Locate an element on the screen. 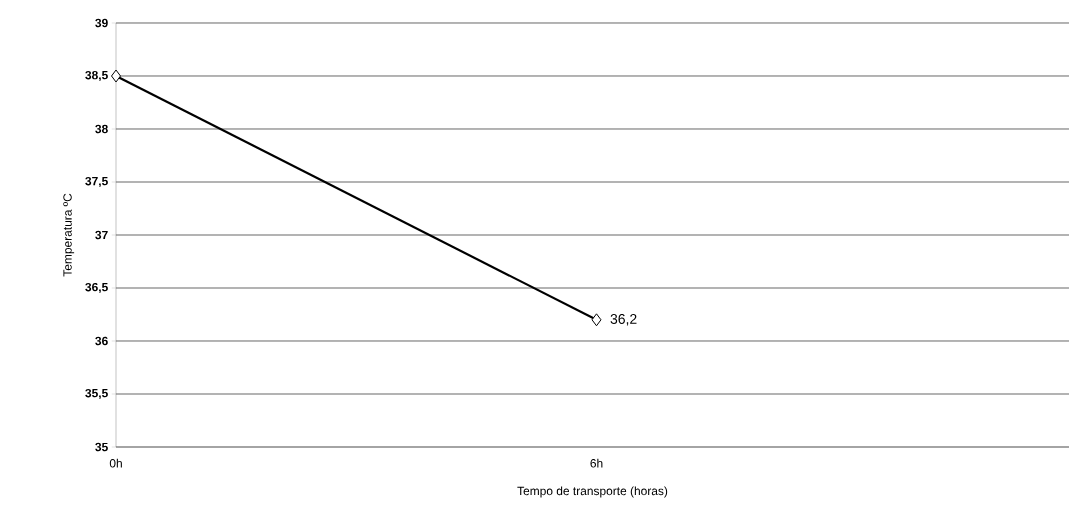  y-tick-label: 38 is located at coordinates (101, 129).